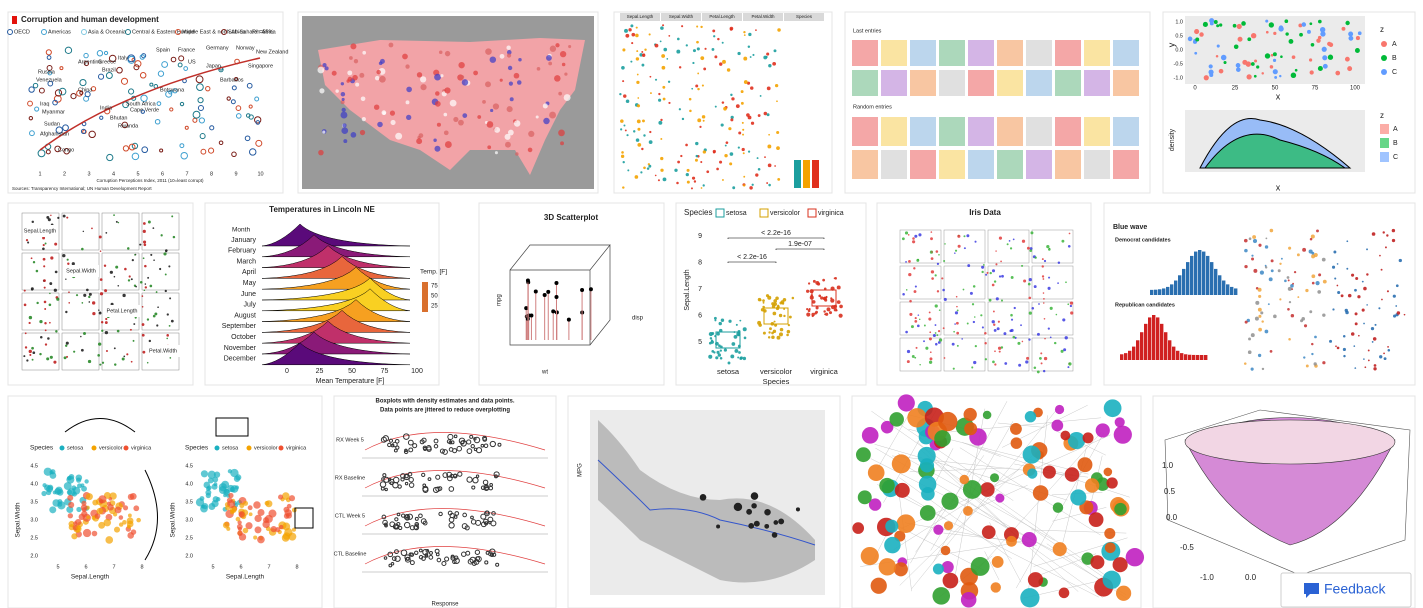 Image resolution: width=1423 pixels, height=608 pixels. Describe the element at coordinates (700, 342) in the screenshot. I see `y-tick-label: 5` at that location.